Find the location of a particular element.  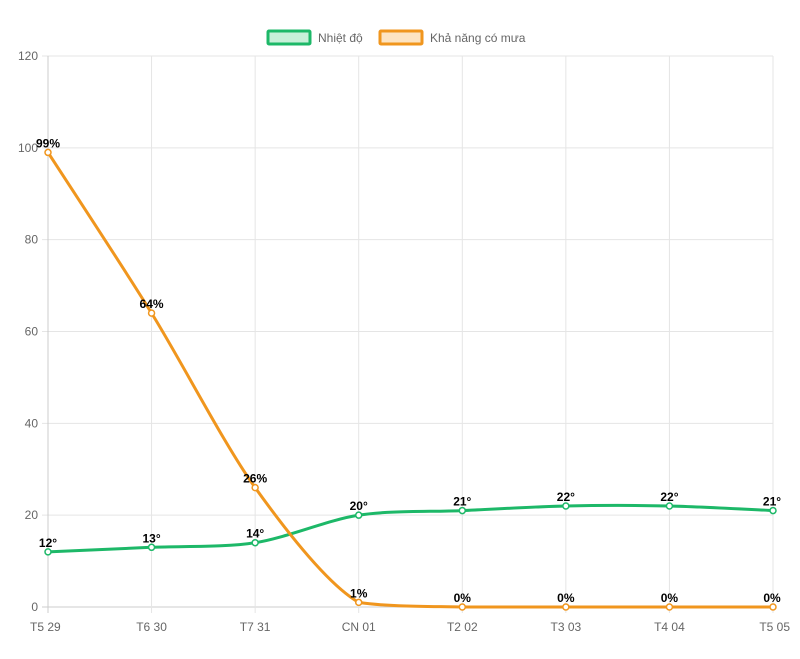

x-tick-label: T3 03 is located at coordinates (566, 627).